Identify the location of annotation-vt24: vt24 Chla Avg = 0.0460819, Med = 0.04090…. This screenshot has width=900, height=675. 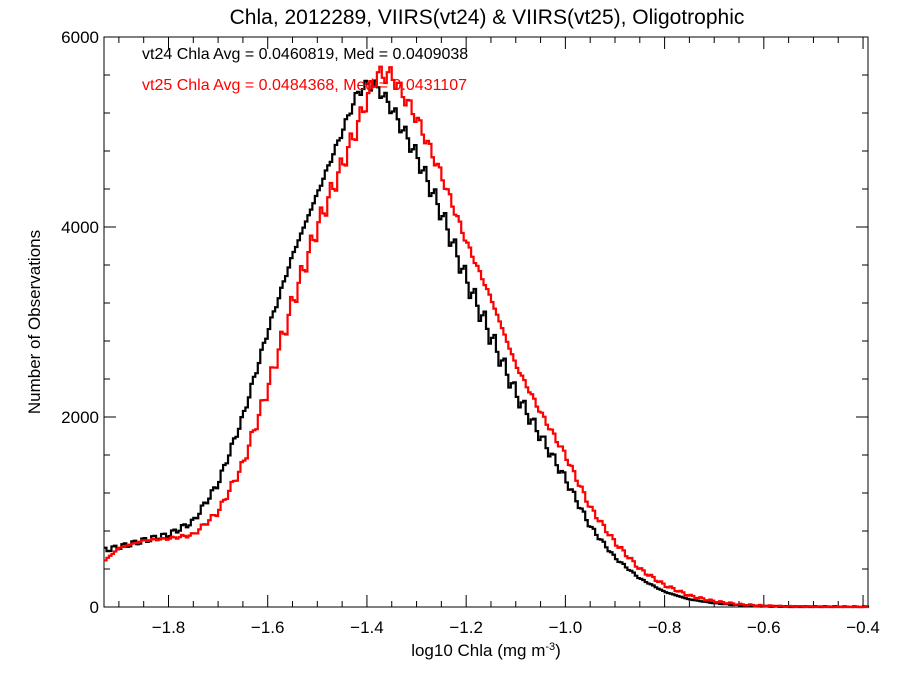
(305, 54).